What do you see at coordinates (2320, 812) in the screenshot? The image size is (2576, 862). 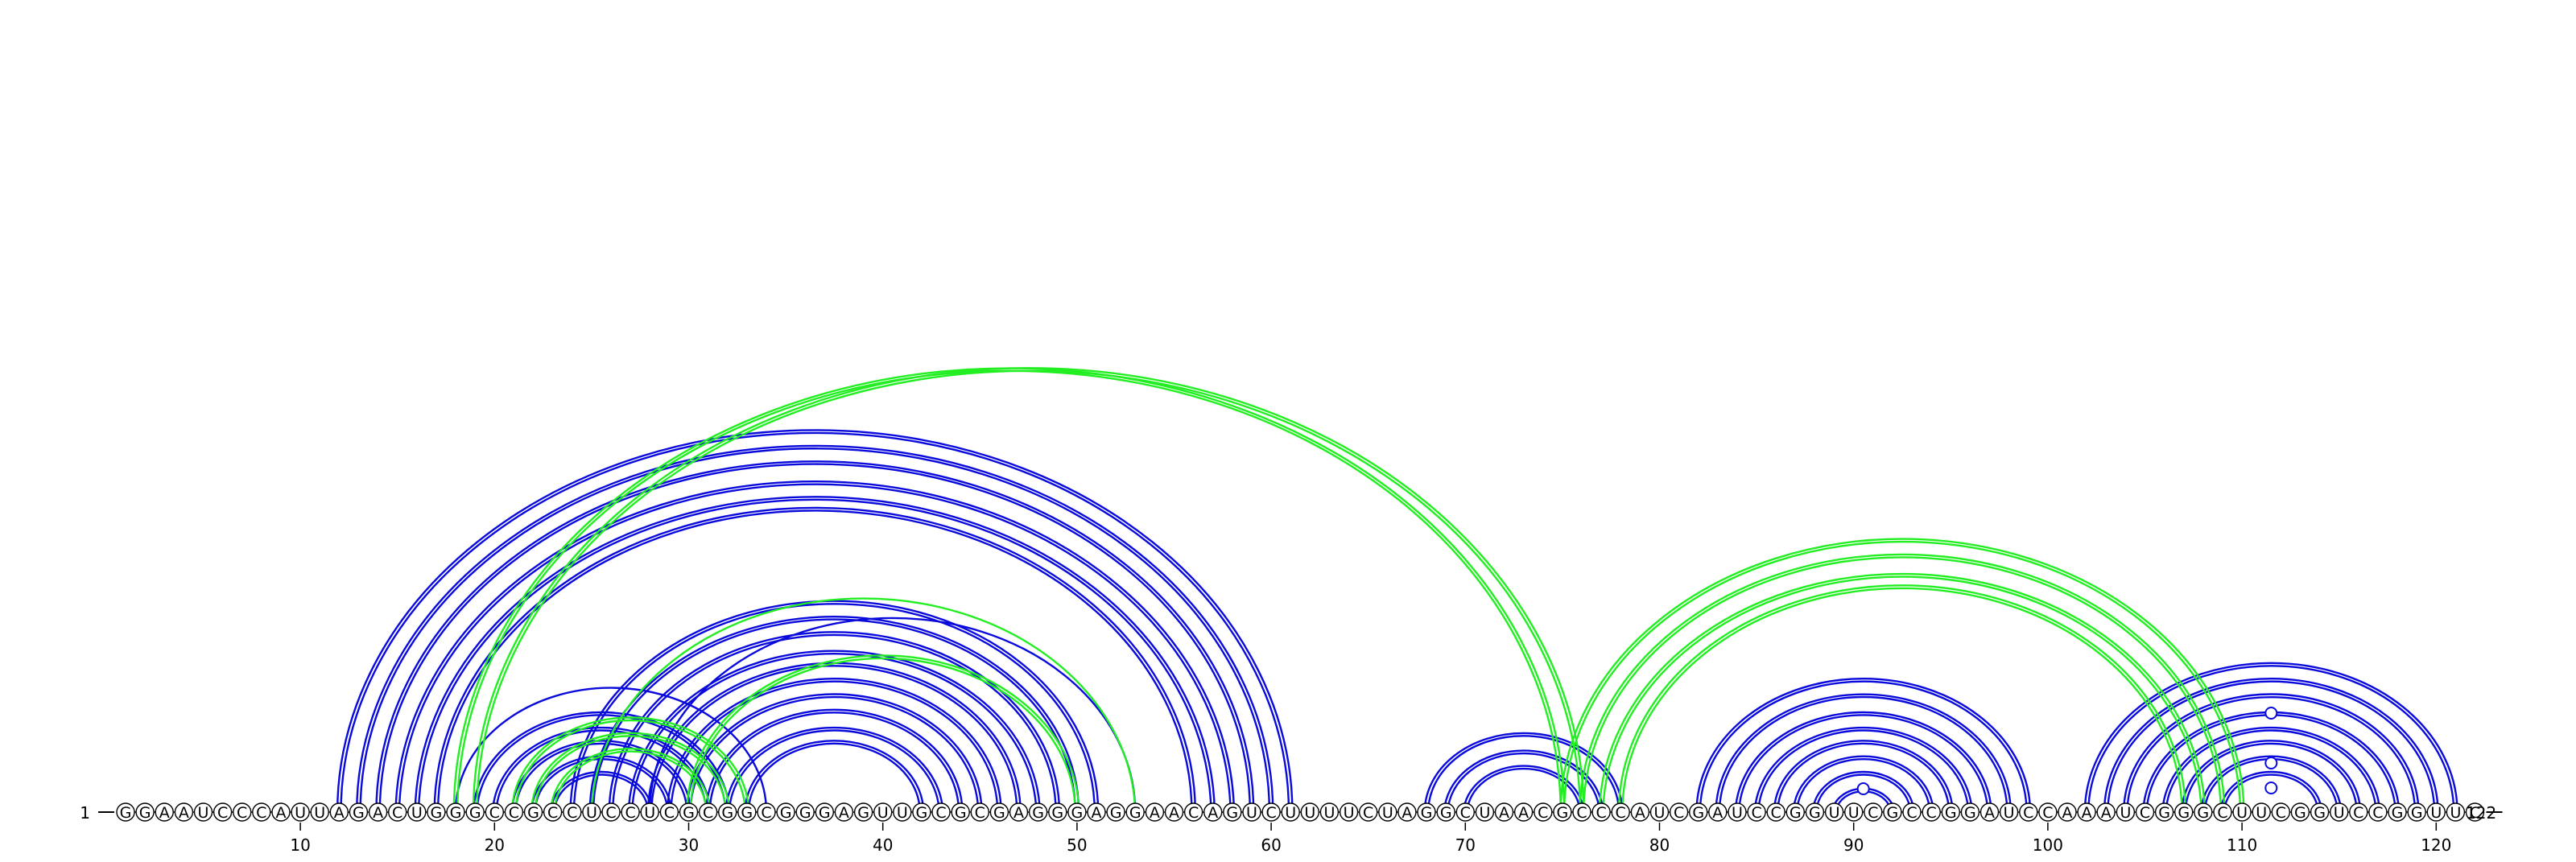 I see `nucleotide-114: G` at bounding box center [2320, 812].